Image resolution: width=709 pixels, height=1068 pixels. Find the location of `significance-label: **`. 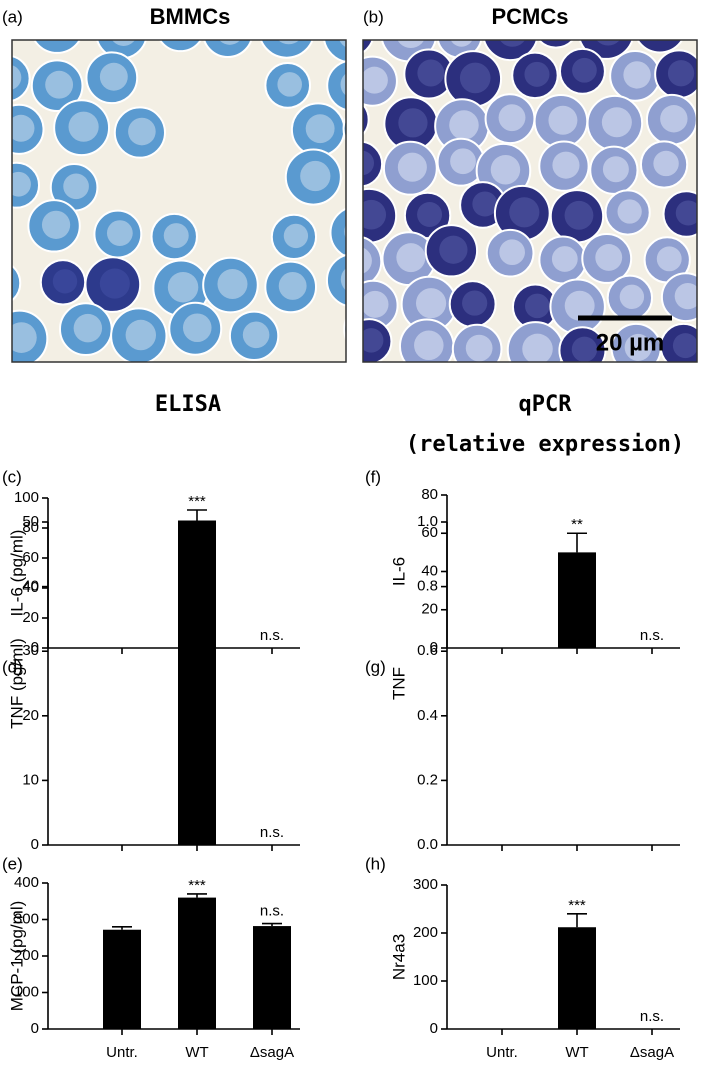

significance-label: ** is located at coordinates (577, 524).